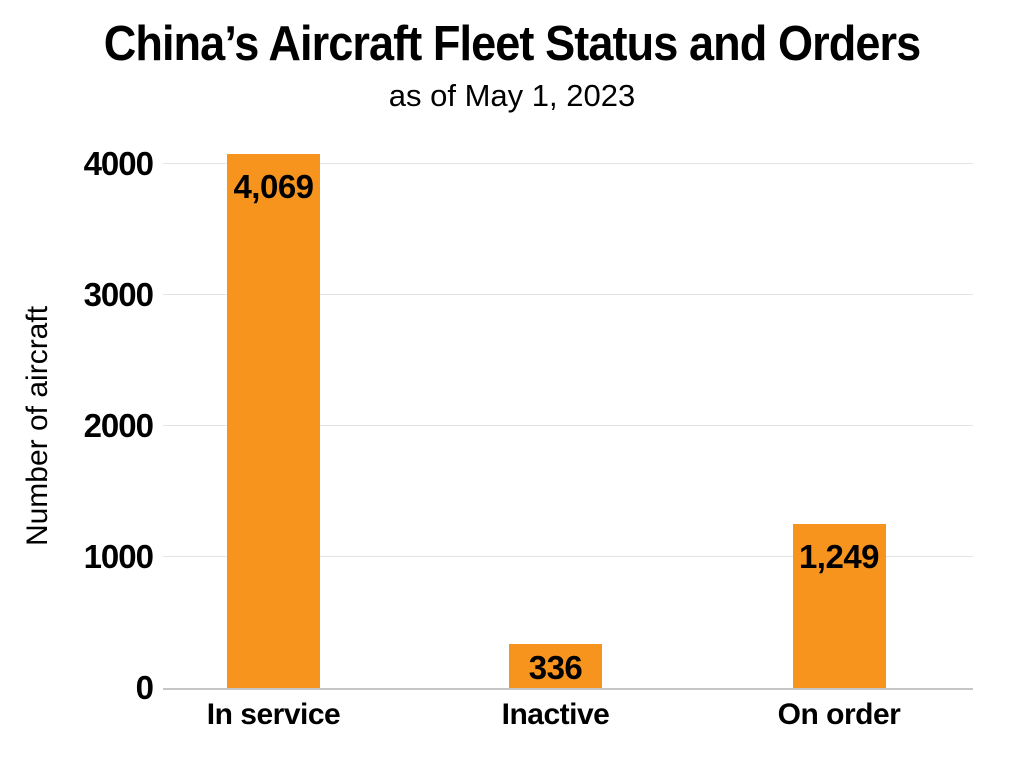  Describe the element at coordinates (839, 714) in the screenshot. I see `x-category-label: On order` at that location.